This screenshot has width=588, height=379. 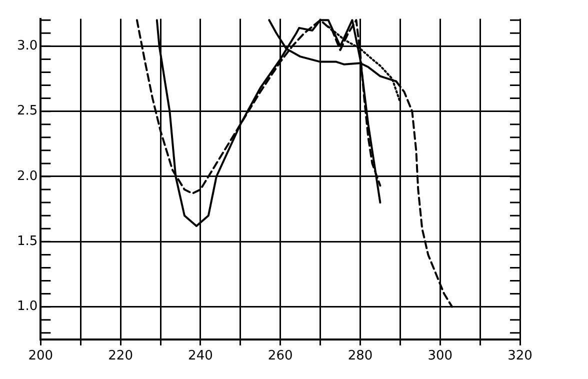 What do you see at coordinates (27, 46) in the screenshot?
I see `y-tick-label: 3.0` at bounding box center [27, 46].